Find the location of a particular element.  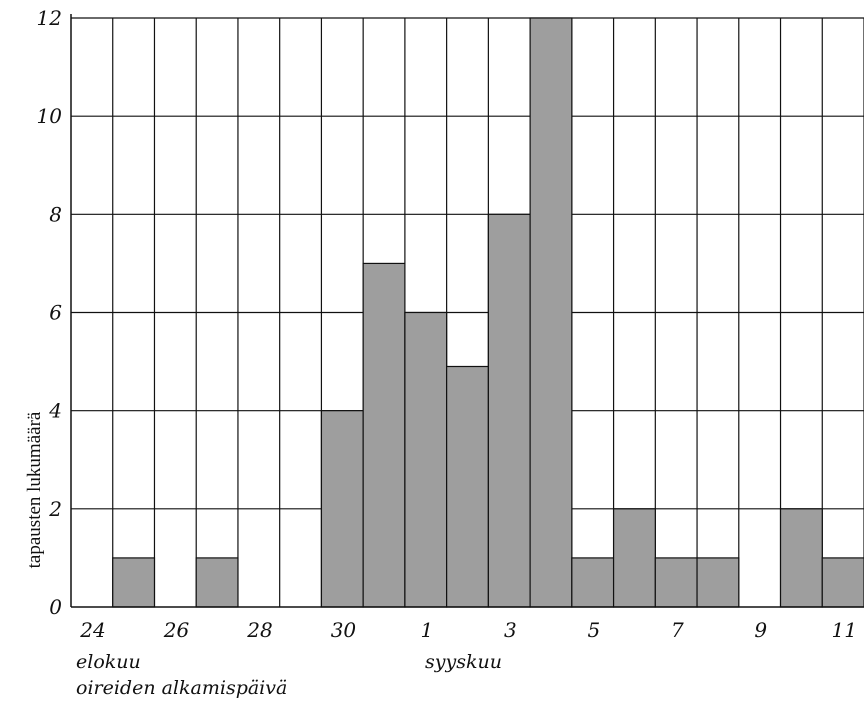

x-axis-label: oireiden alkamispäivä is located at coordinates (181, 688).